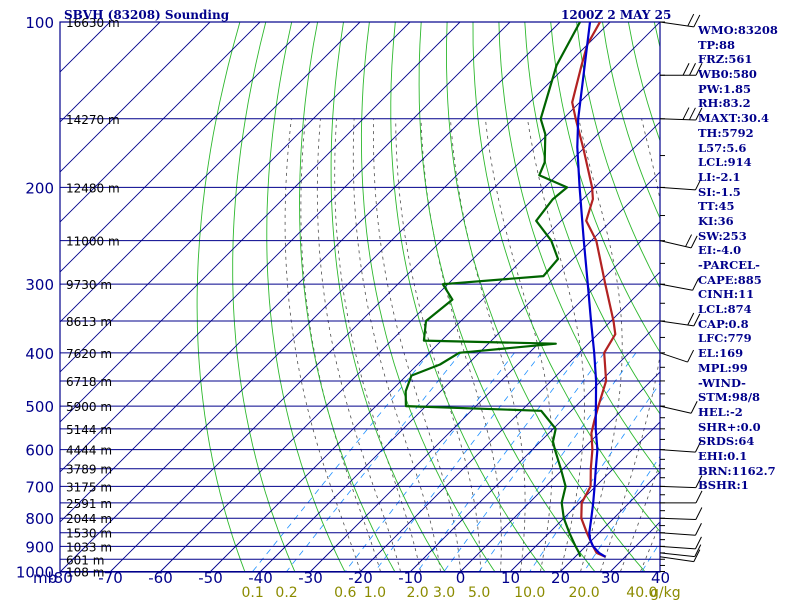  I want to click on temperature-tick-labels: -80 -70 -60 -50 -40 -30 -20 -10 0 10 20 30 40, so click(359, 578).